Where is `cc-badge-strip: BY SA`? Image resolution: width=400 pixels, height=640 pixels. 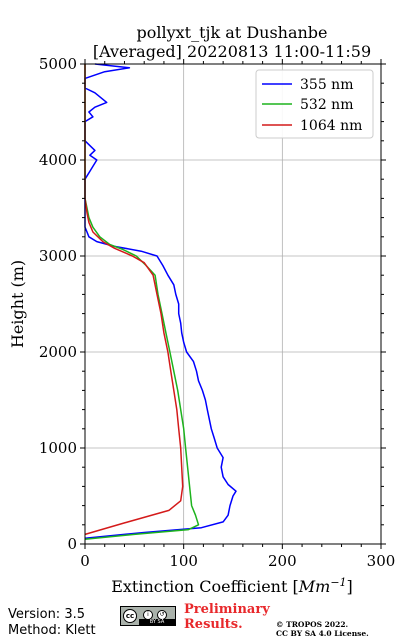
cc-badge-strip: BY SA is located at coordinates (157, 622).